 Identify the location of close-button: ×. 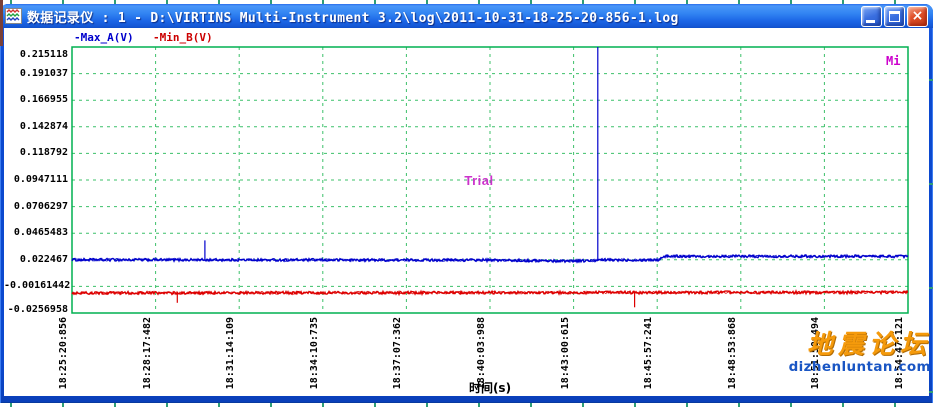
(917, 16).